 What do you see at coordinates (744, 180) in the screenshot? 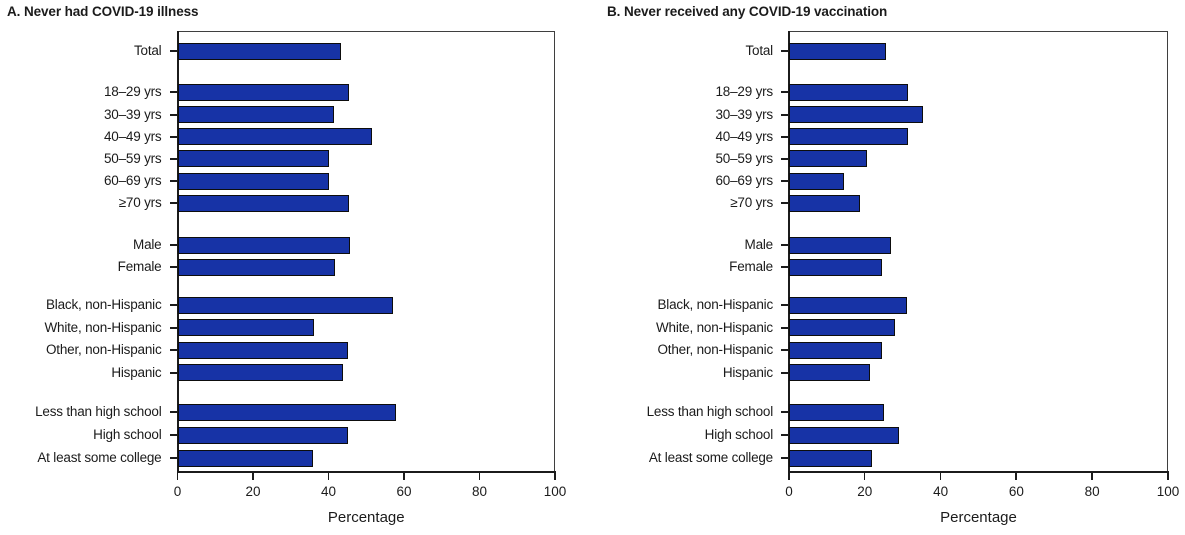
I see `category-label-60-69-yrs: 60–69 yrs` at bounding box center [744, 180].